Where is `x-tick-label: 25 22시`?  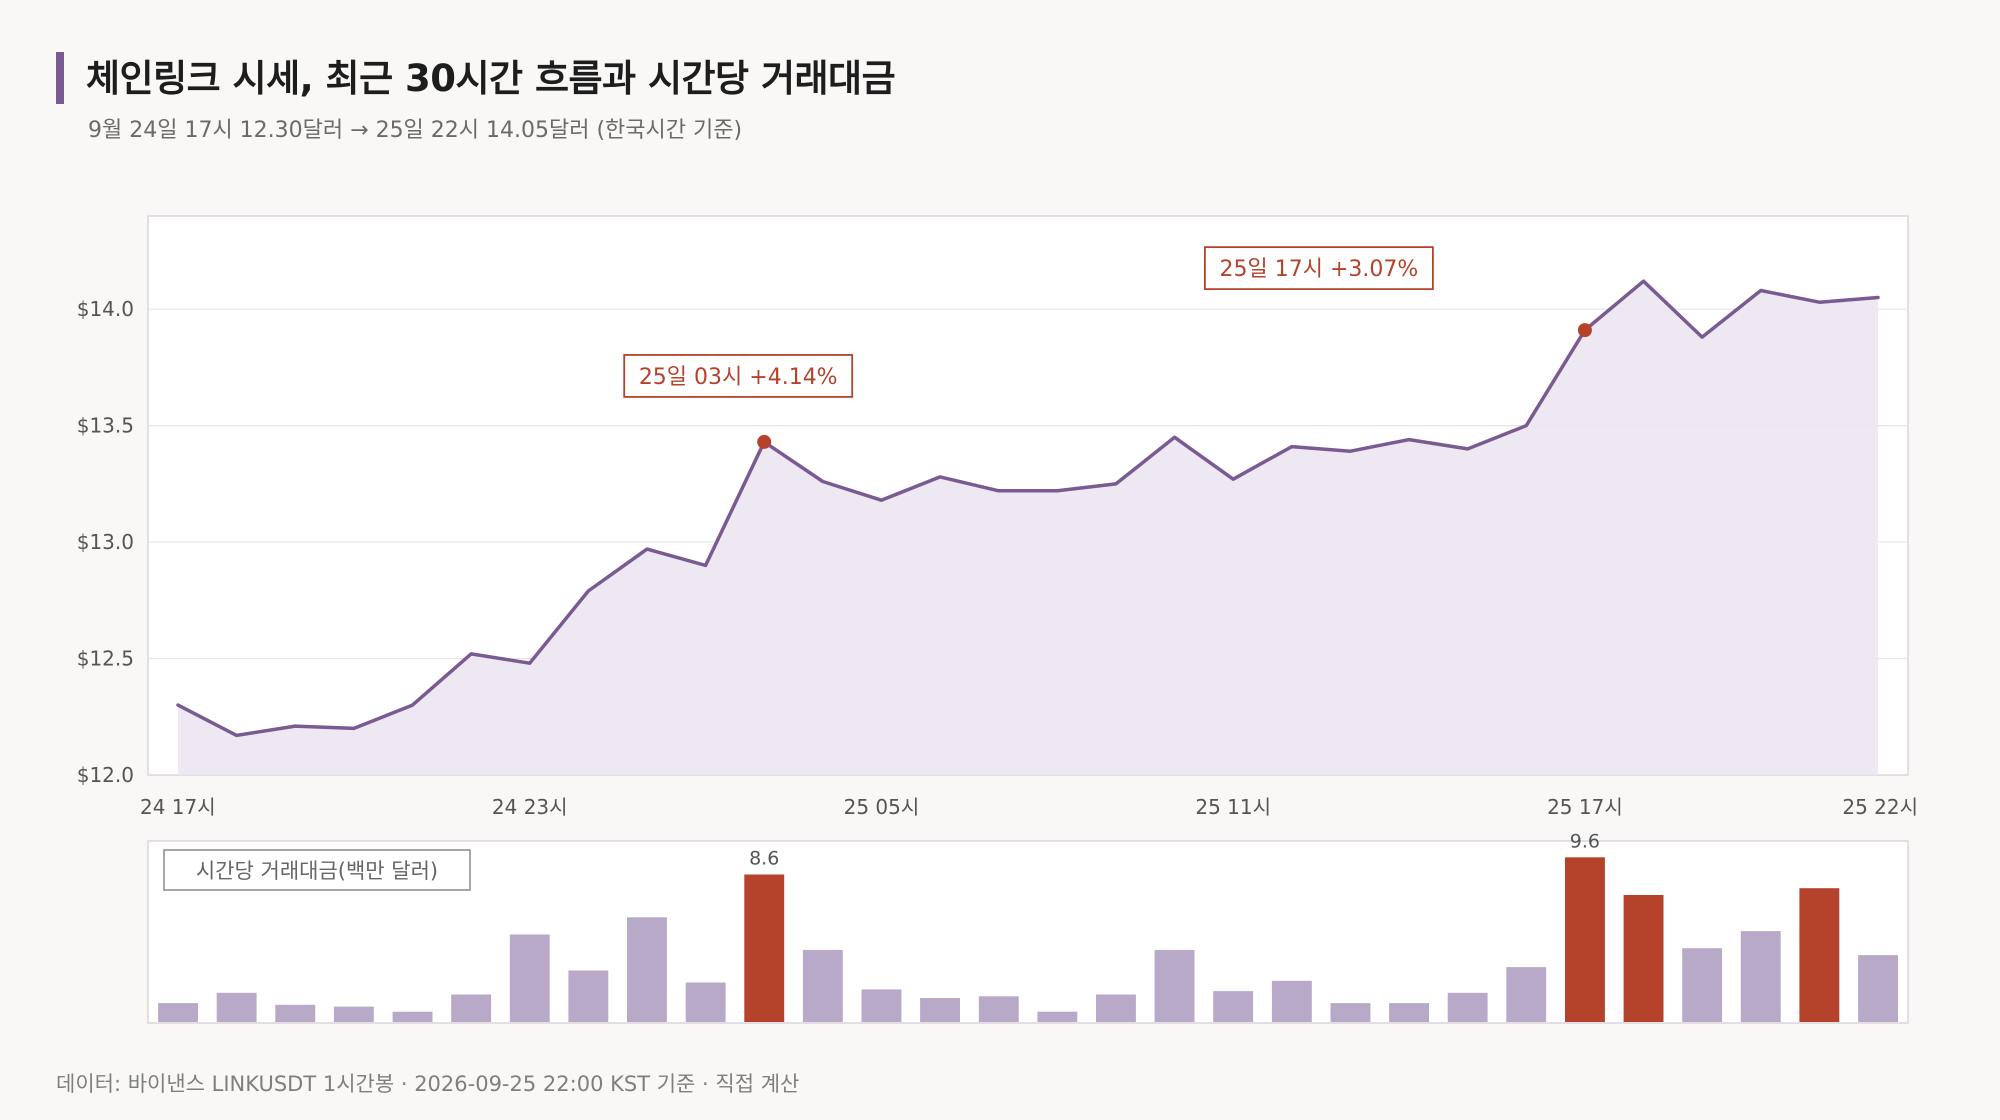 x-tick-label: 25 22시 is located at coordinates (1880, 807).